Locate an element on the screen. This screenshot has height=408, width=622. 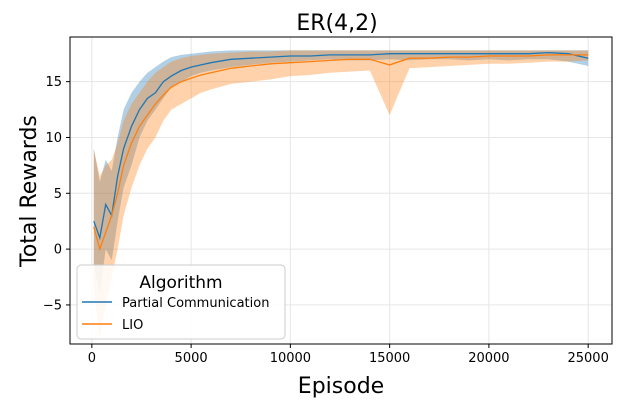
legend: Algorithm Partial Communication LIO is located at coordinates (181, 302).